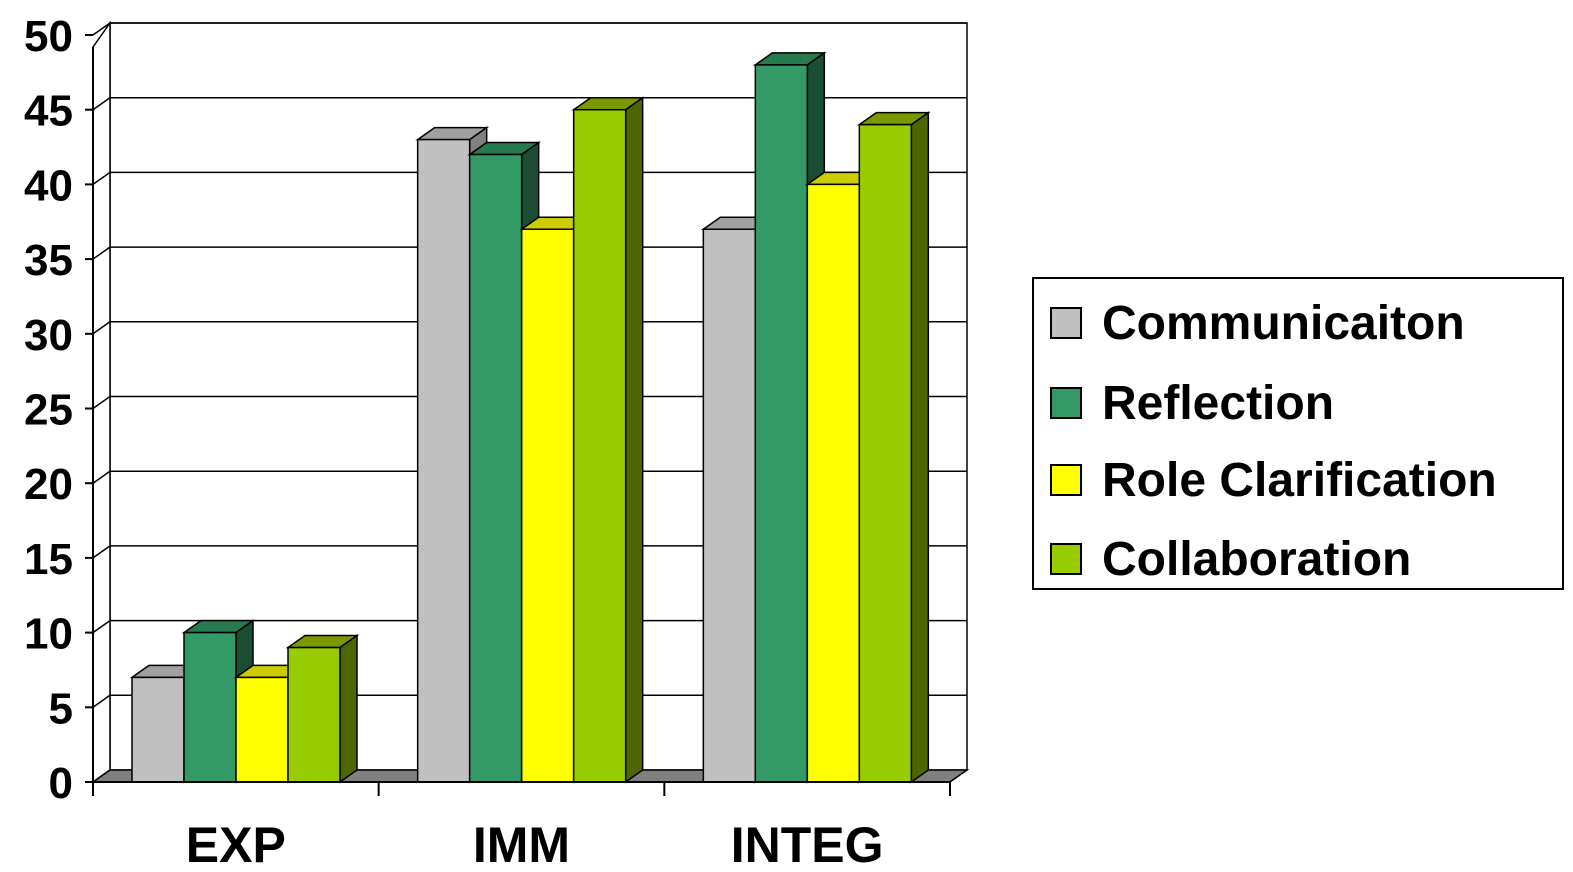 The height and width of the screenshot is (872, 1573). I want to click on x-category-labels: EXP IMM INTEG, so click(535, 844).